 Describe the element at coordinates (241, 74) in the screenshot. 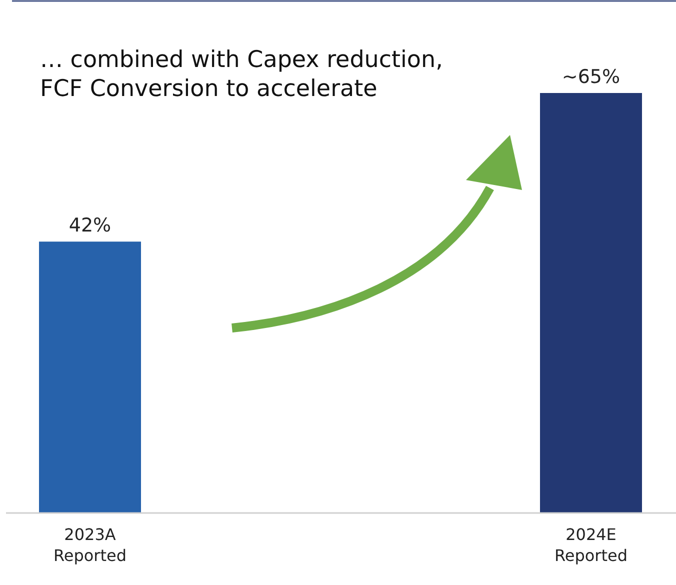

I see `chart-title: … combined with Capex reduction, FCF Conversion to accelerate` at that location.